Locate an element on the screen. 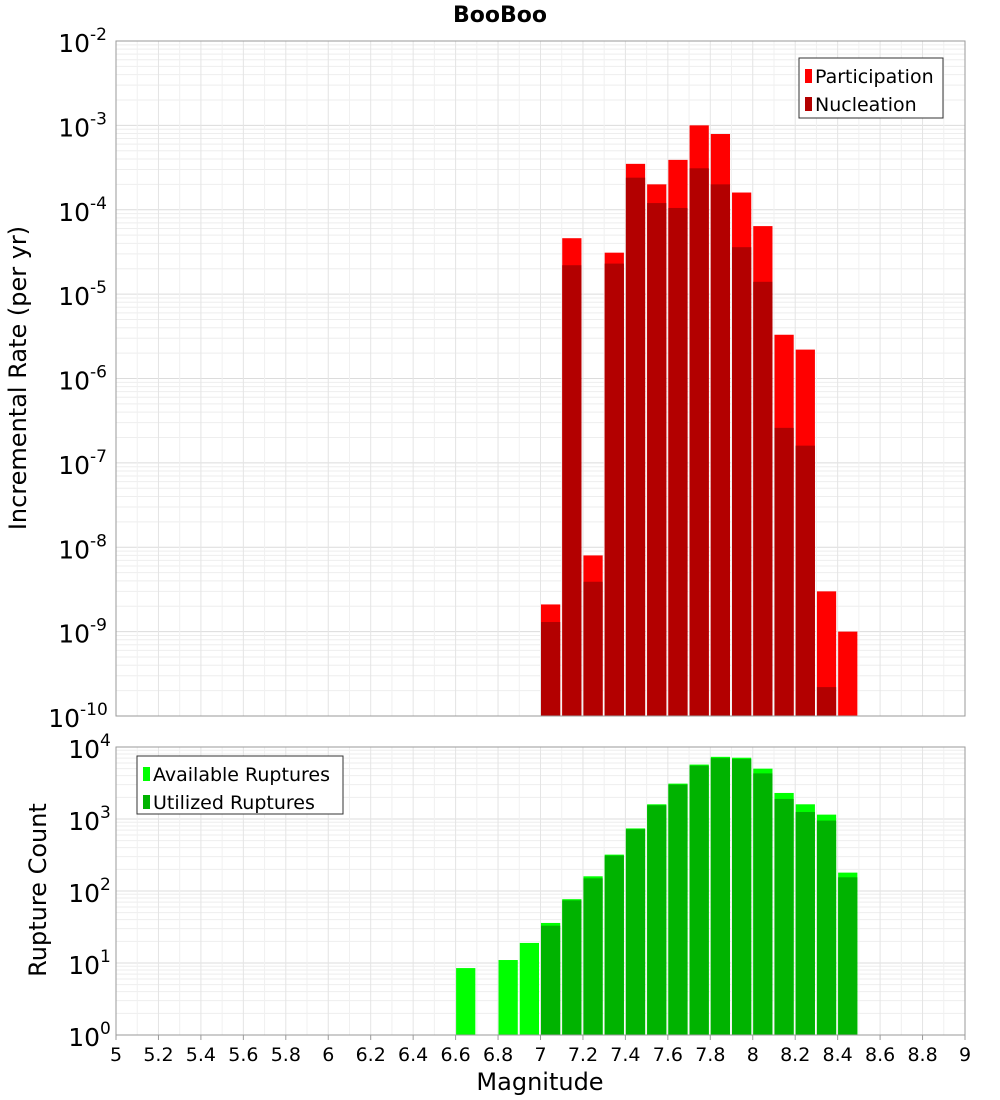 This screenshot has height=1100, width=1000. legend-label: Nucleation is located at coordinates (866, 105).